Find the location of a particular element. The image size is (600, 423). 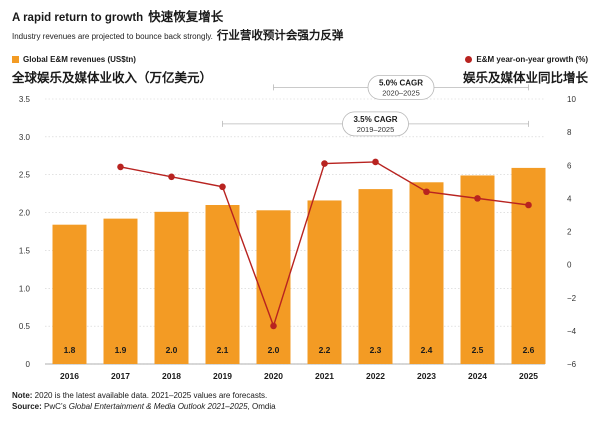

chart-title: A rapid return to growth 快速恢复增长 is located at coordinates (117, 15).